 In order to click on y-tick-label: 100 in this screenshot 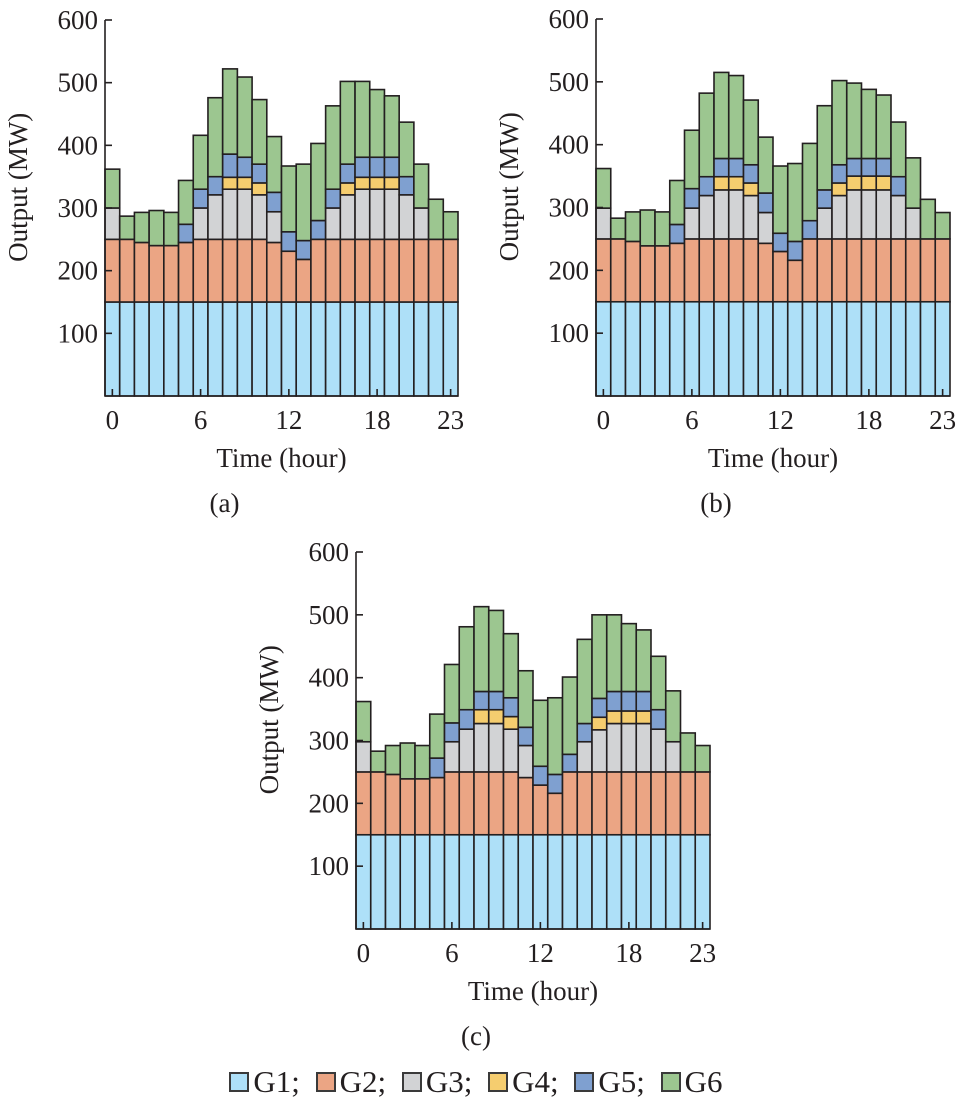, I will do `click(569, 333)`.